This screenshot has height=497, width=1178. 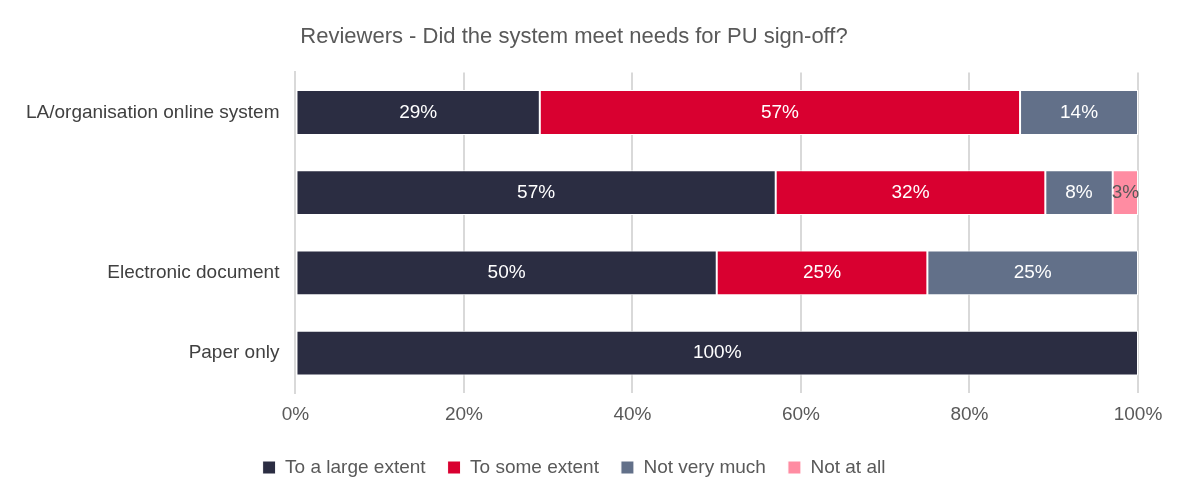 What do you see at coordinates (717, 352) in the screenshot?
I see `data-label: 100%` at bounding box center [717, 352].